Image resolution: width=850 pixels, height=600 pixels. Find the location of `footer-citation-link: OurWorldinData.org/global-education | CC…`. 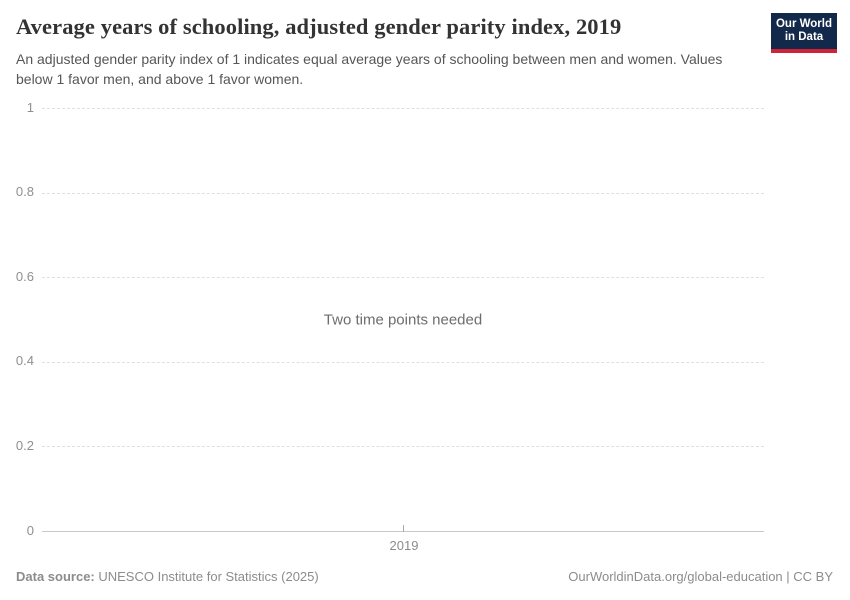

footer-citation-link: OurWorldinData.org/global-education | CC… is located at coordinates (700, 576).